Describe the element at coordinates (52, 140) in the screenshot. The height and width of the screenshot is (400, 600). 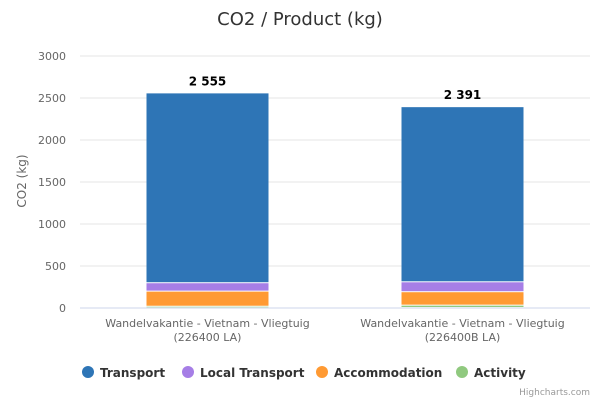
I see `y-tick-label: 2000` at that location.